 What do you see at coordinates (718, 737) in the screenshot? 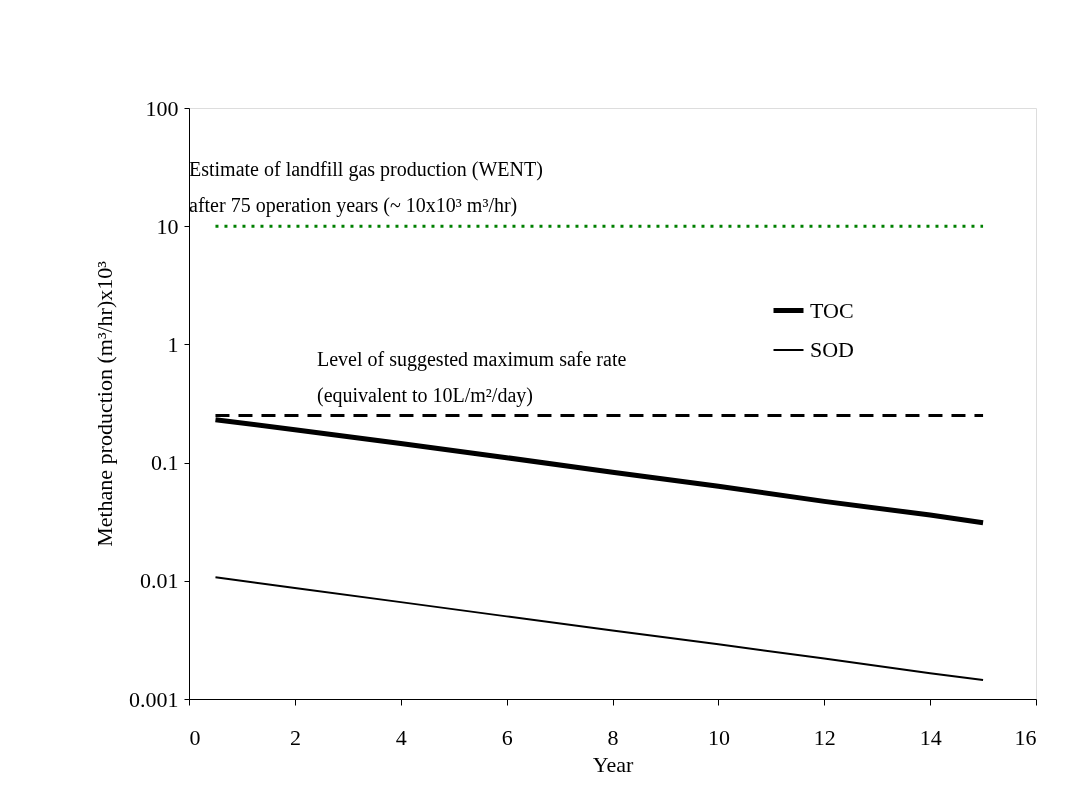
I see `x-tick-label: 10` at bounding box center [718, 737].